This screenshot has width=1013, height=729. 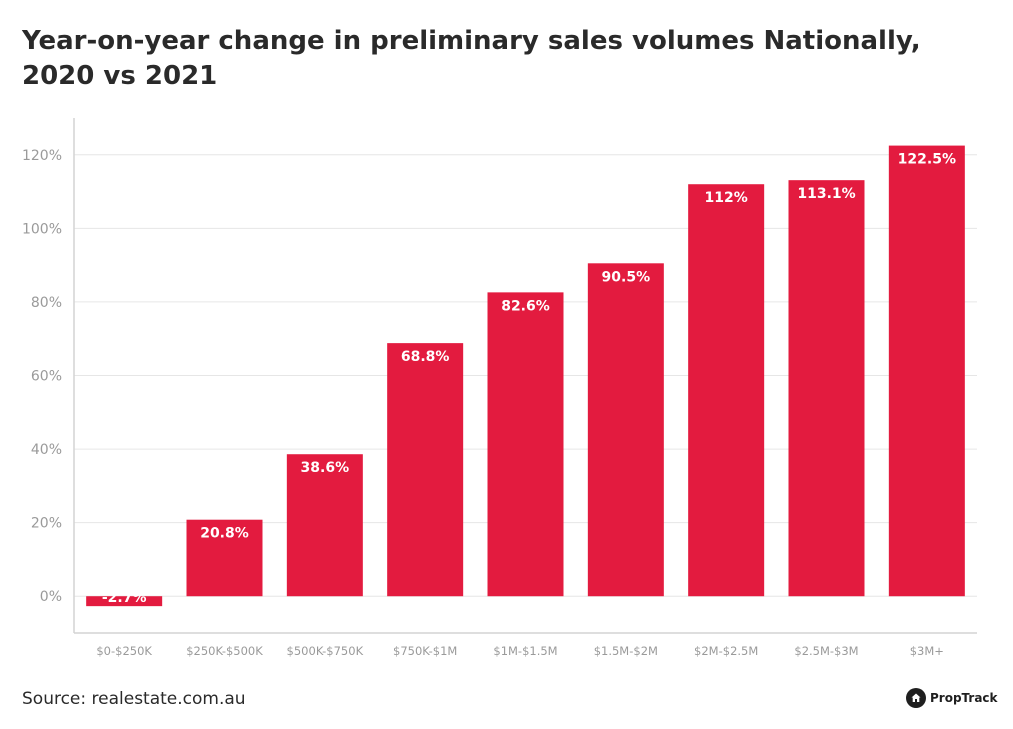 I want to click on x-tick-label: $1M-$1.5M, so click(x=525, y=651).